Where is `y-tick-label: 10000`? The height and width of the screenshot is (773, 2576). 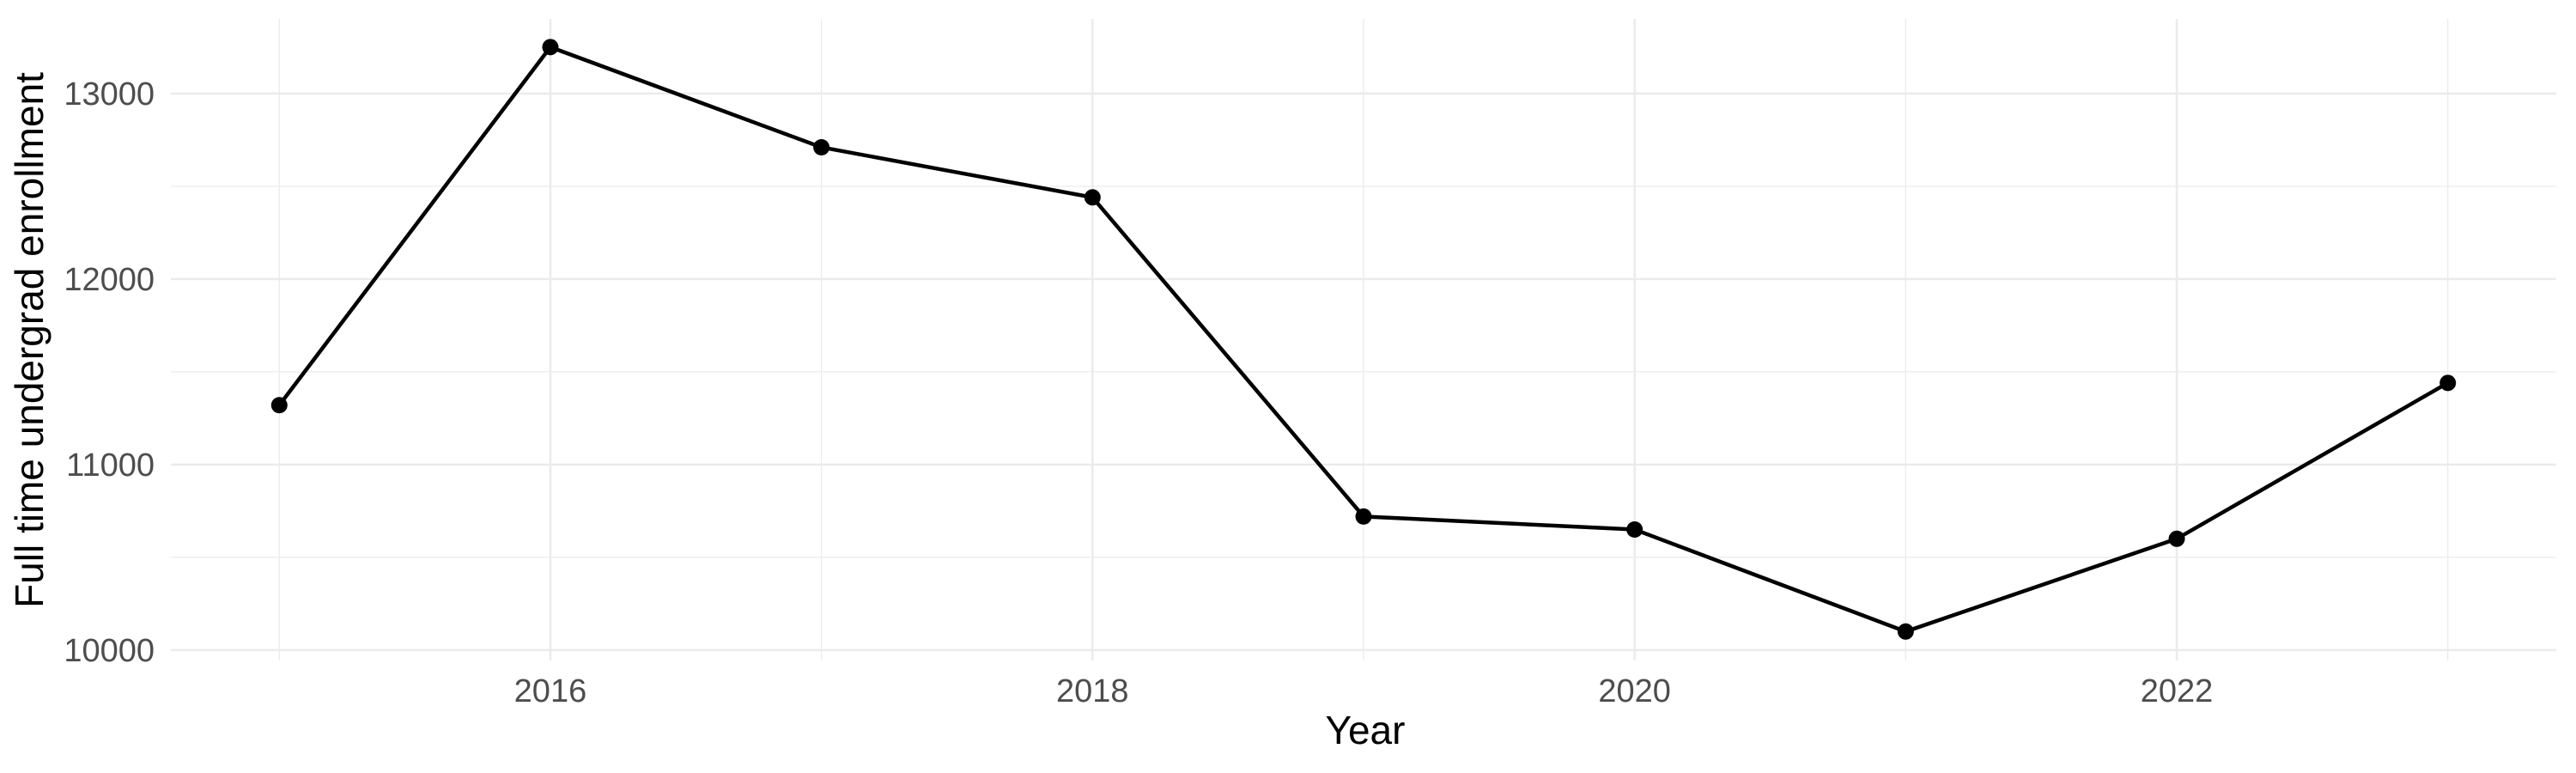 y-tick-label: 10000 is located at coordinates (109, 651).